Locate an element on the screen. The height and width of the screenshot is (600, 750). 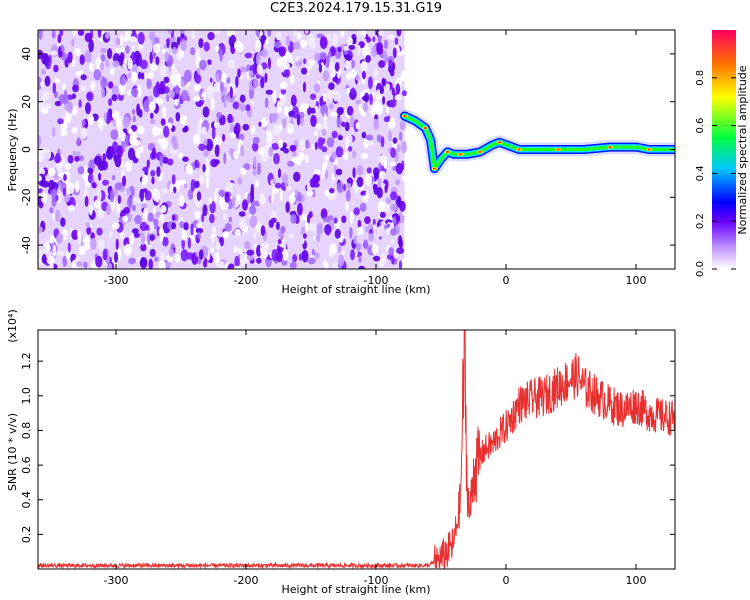
top-y-tick-label: -40 is located at coordinates (26, 245).